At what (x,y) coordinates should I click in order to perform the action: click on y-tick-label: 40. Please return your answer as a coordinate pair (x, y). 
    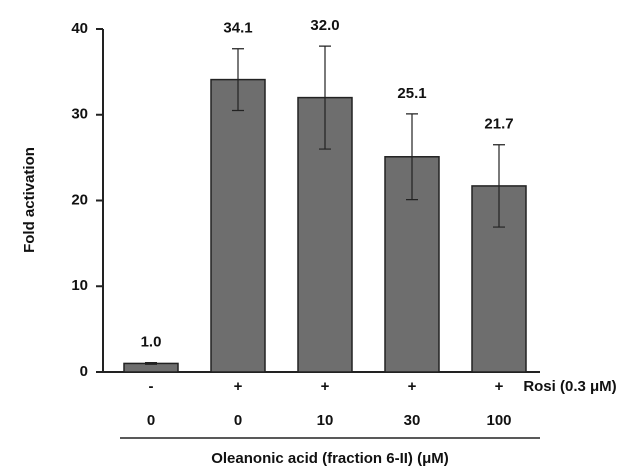
    Looking at the image, I should click on (79, 28).